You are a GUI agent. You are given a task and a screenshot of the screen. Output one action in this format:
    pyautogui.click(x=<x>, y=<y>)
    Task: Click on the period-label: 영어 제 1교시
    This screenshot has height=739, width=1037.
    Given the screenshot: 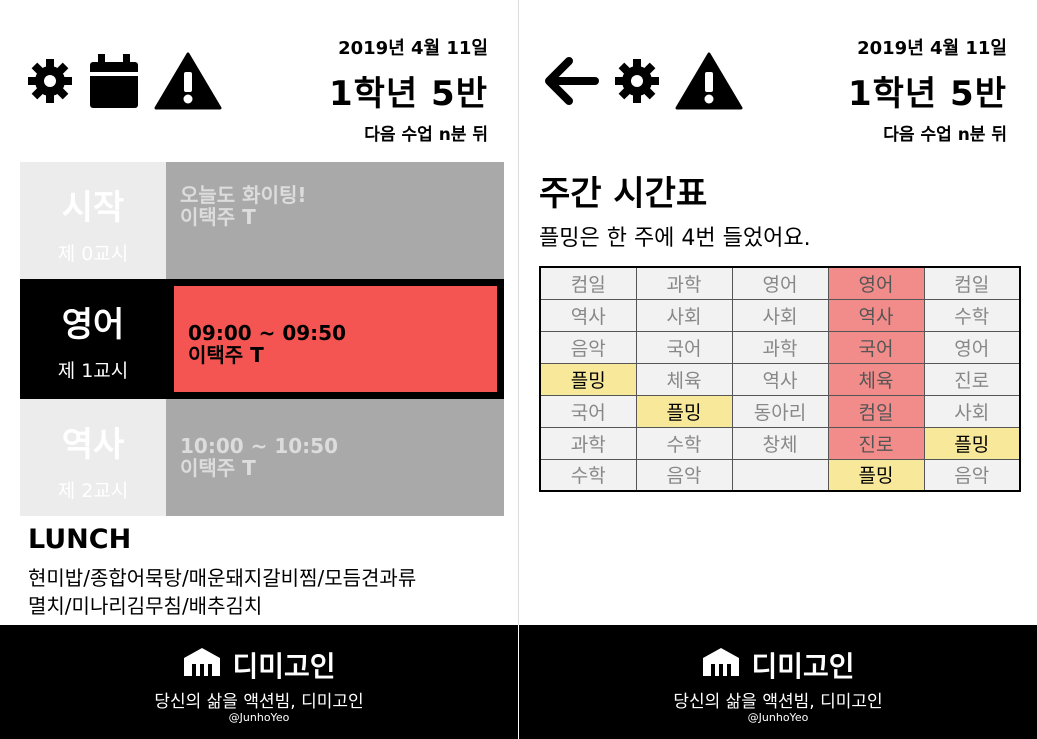 What is the action you would take?
    pyautogui.click(x=93, y=339)
    